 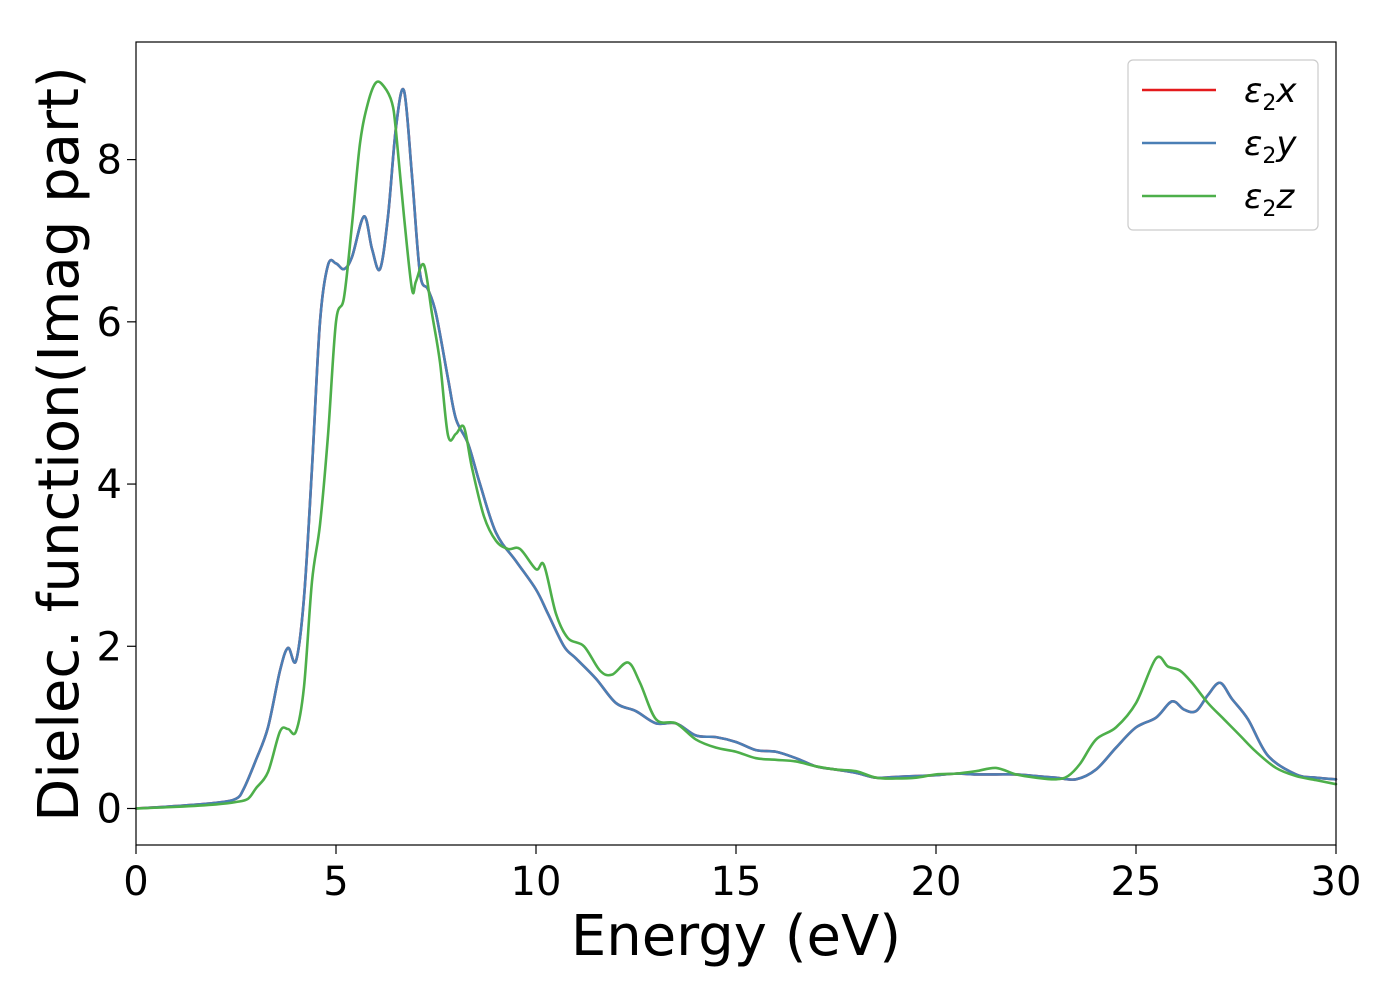 I want to click on legend-label: ε2x, so click(x=1270, y=93).